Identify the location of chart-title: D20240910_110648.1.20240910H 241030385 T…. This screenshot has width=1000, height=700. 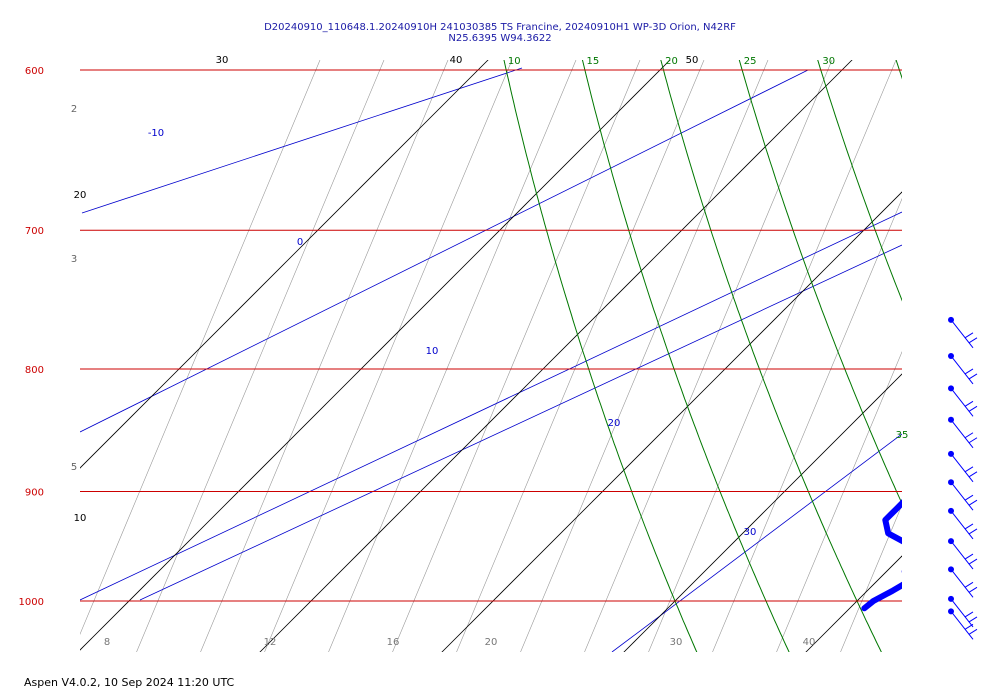
(500, 33).